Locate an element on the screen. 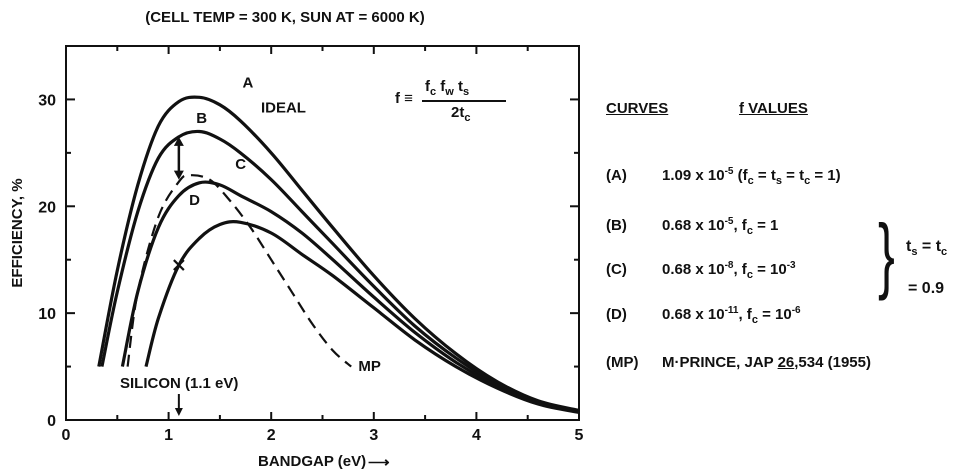 Image resolution: width=961 pixels, height=473 pixels. silicon-axis-arrowhead is located at coordinates (178, 412).